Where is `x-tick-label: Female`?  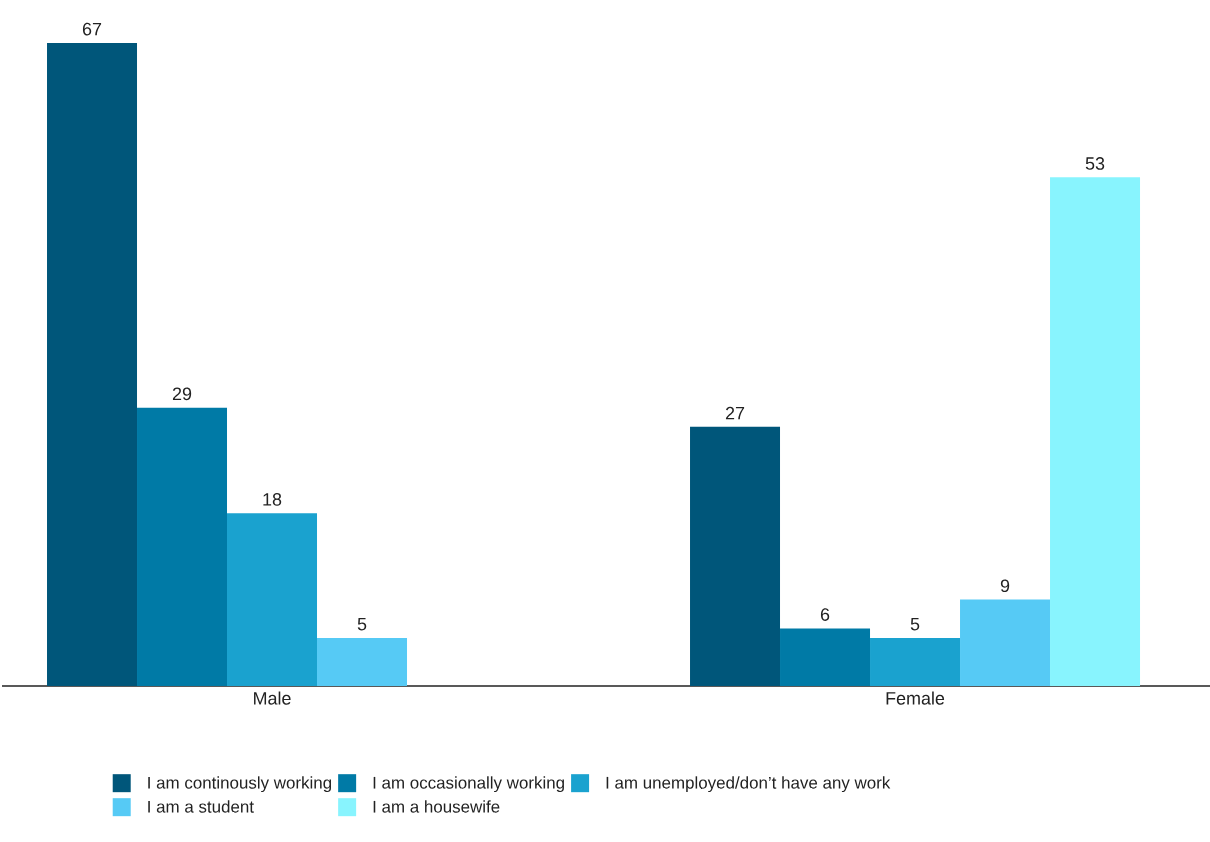
x-tick-label: Female is located at coordinates (915, 698).